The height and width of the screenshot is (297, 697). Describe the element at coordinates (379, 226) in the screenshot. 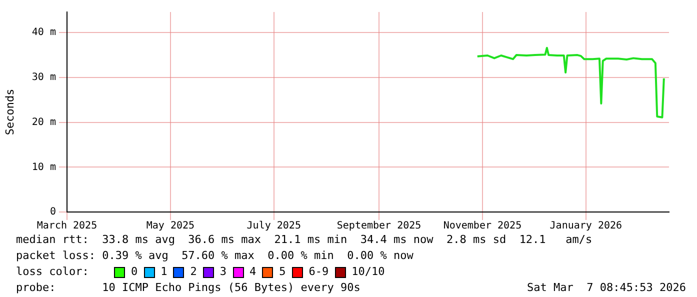

I see `x-tick-label: September 2025` at that location.